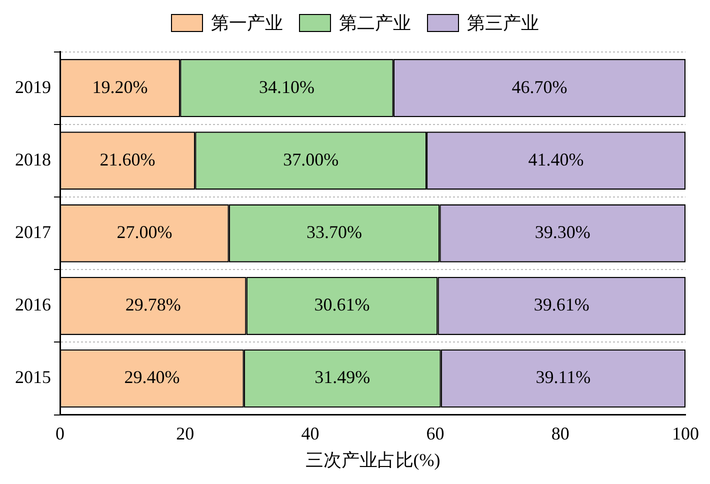 The width and height of the screenshot is (710, 484). Describe the element at coordinates (562, 304) in the screenshot. I see `data-label: 39.61%` at that location.